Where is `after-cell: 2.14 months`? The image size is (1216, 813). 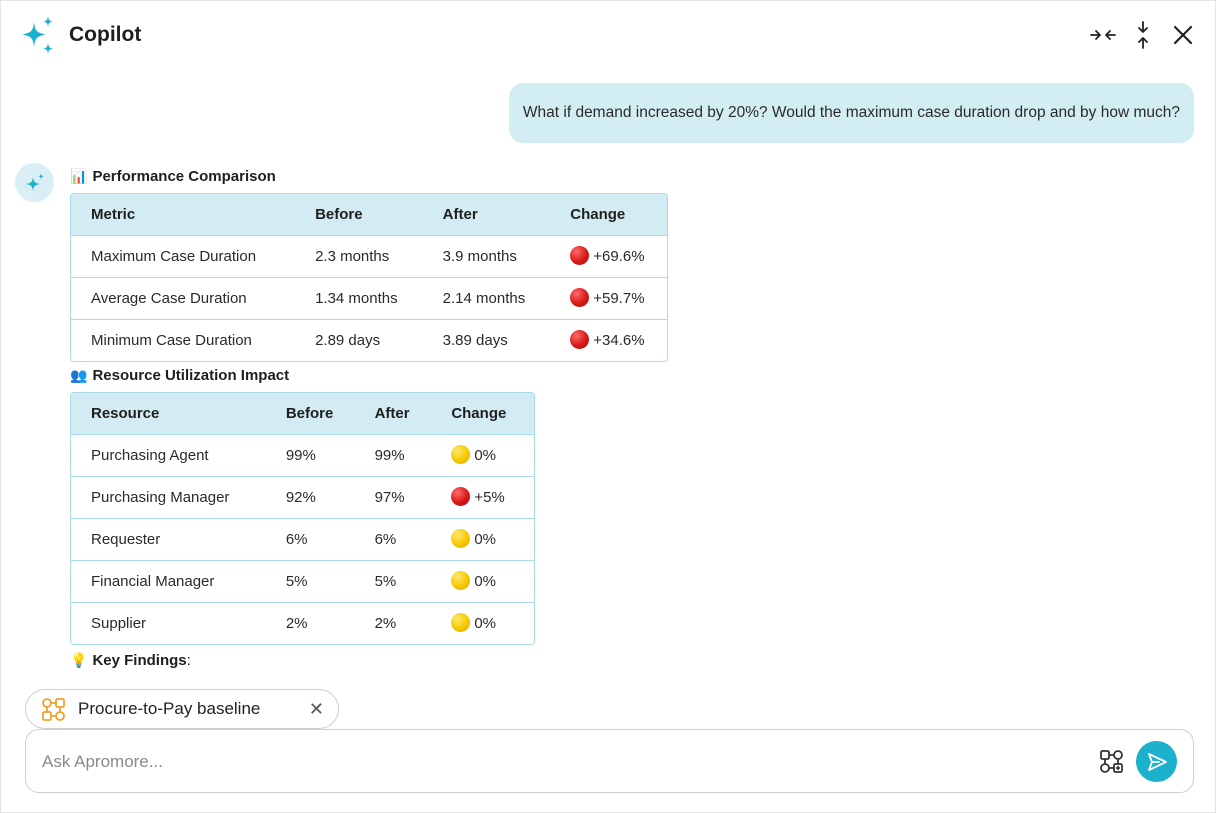
after-cell: 2.14 months is located at coordinates (486, 298).